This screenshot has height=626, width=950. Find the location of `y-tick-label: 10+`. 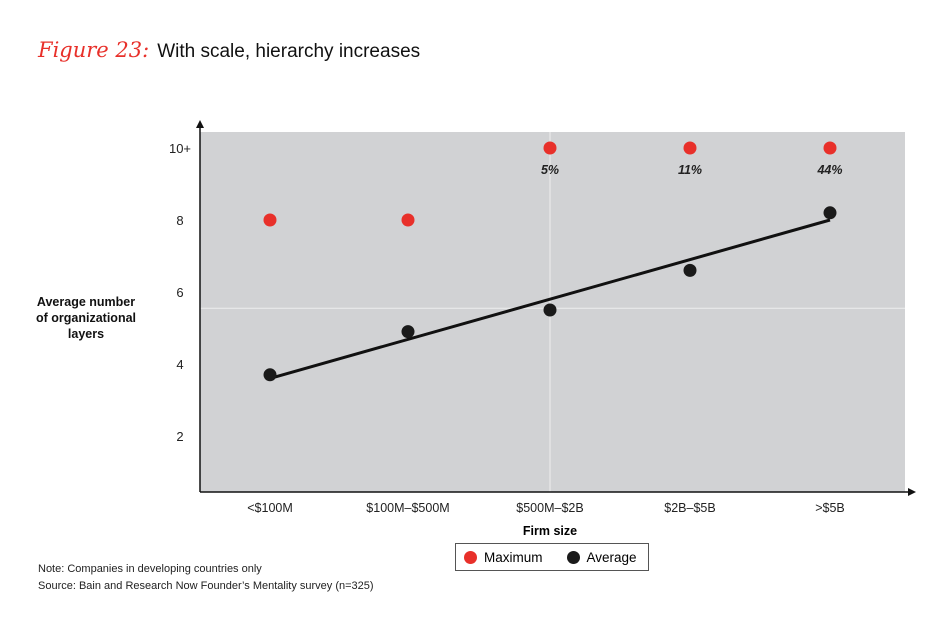

y-tick-label: 10+ is located at coordinates (180, 148).